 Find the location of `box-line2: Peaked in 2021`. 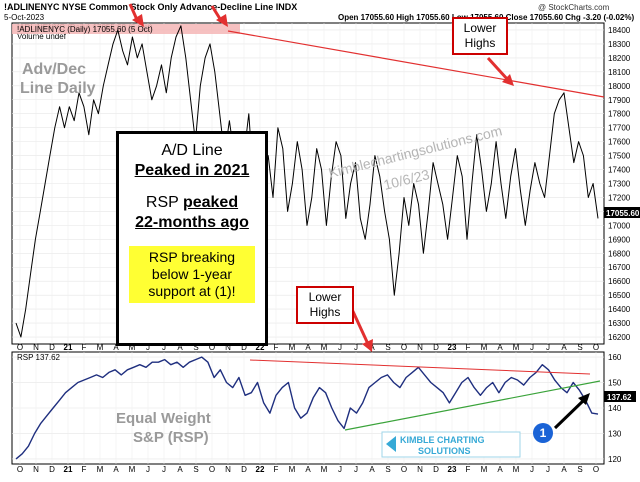

box-line2: Peaked in 2021 is located at coordinates (192, 170).